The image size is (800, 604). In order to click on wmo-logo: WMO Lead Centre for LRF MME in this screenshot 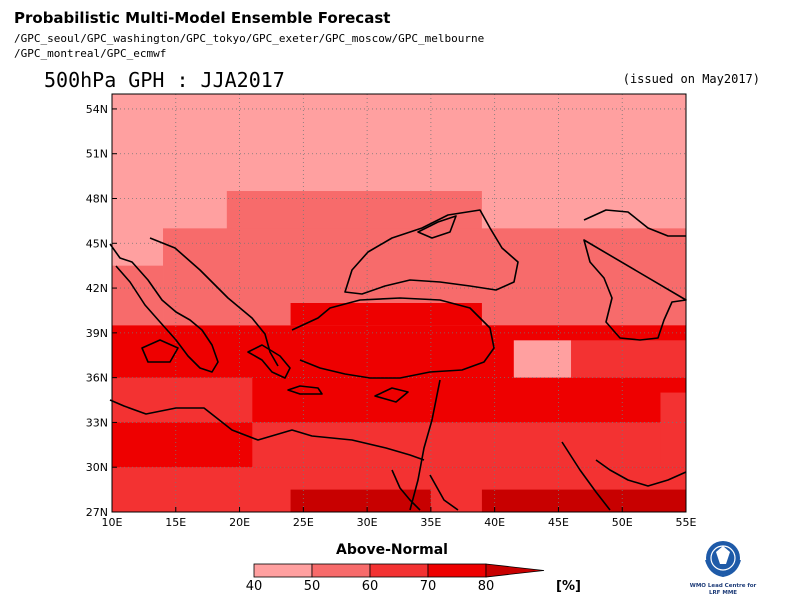, I will do `click(723, 565)`.